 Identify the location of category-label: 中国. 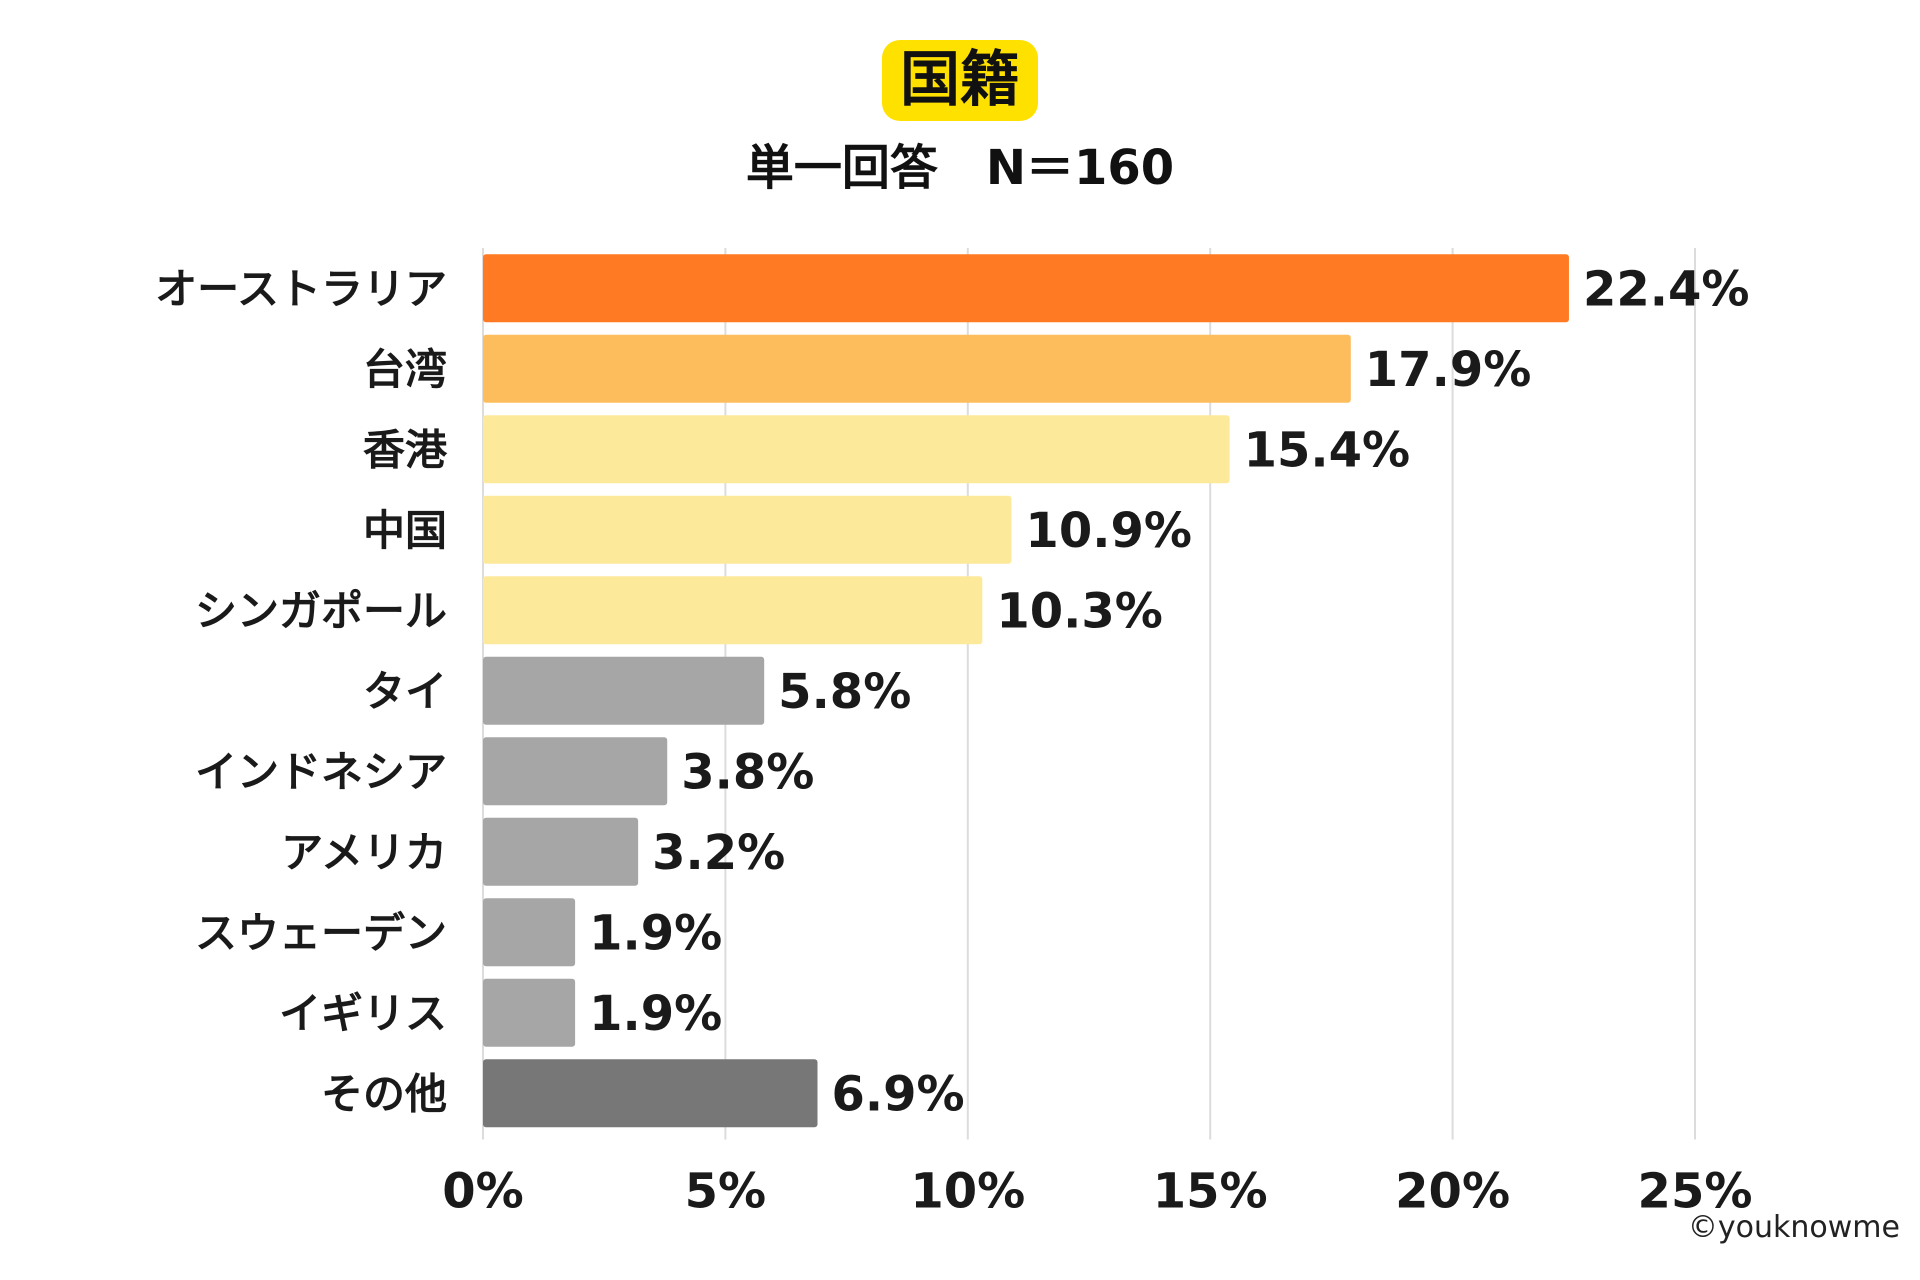
(405, 530).